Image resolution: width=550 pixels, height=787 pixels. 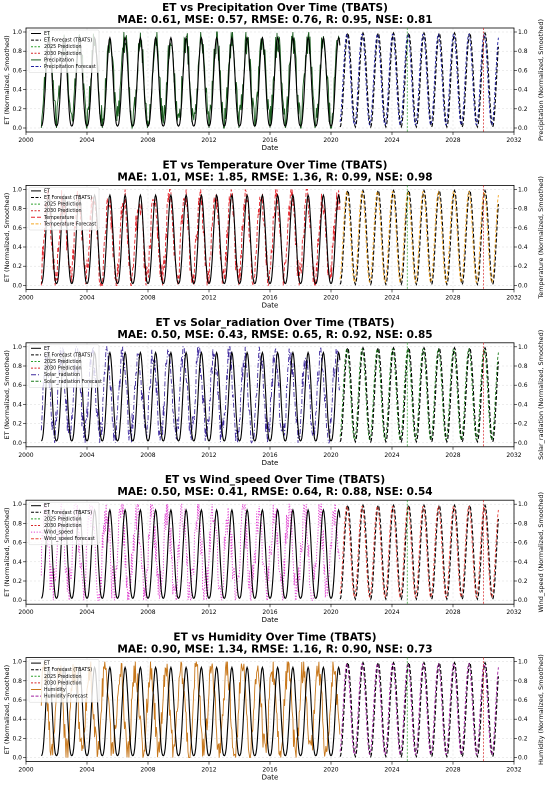 What do you see at coordinates (69, 224) in the screenshot?
I see `legend-label: Temperature Forecast` at bounding box center [69, 224].